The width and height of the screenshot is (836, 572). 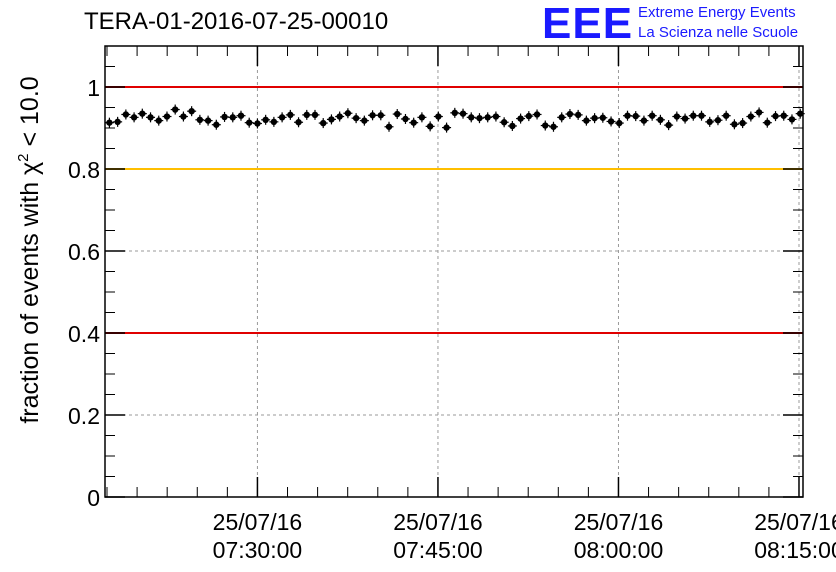 I want to click on x-tick-time-label: 08:15:00, so click(x=795, y=550).